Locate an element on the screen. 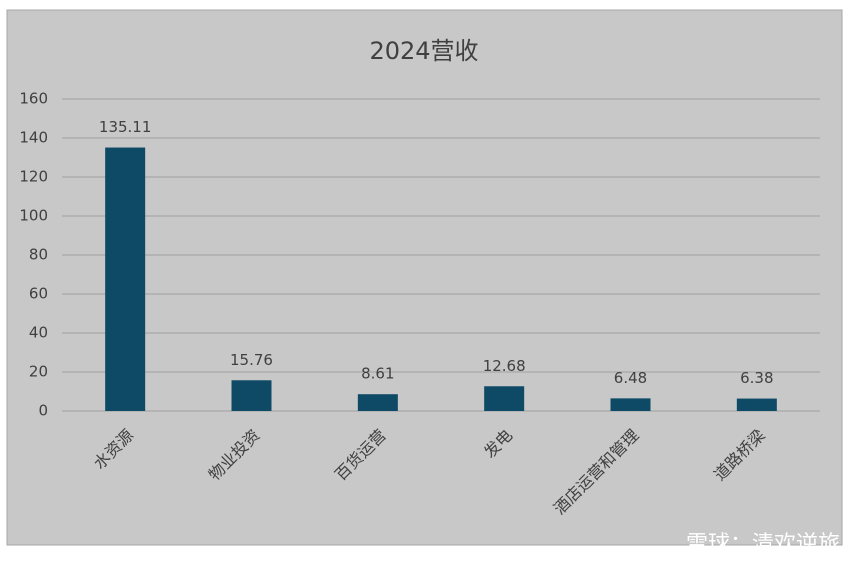 The image size is (865, 573). watermark: 雪球：清欢逆旅 is located at coordinates (763, 544).